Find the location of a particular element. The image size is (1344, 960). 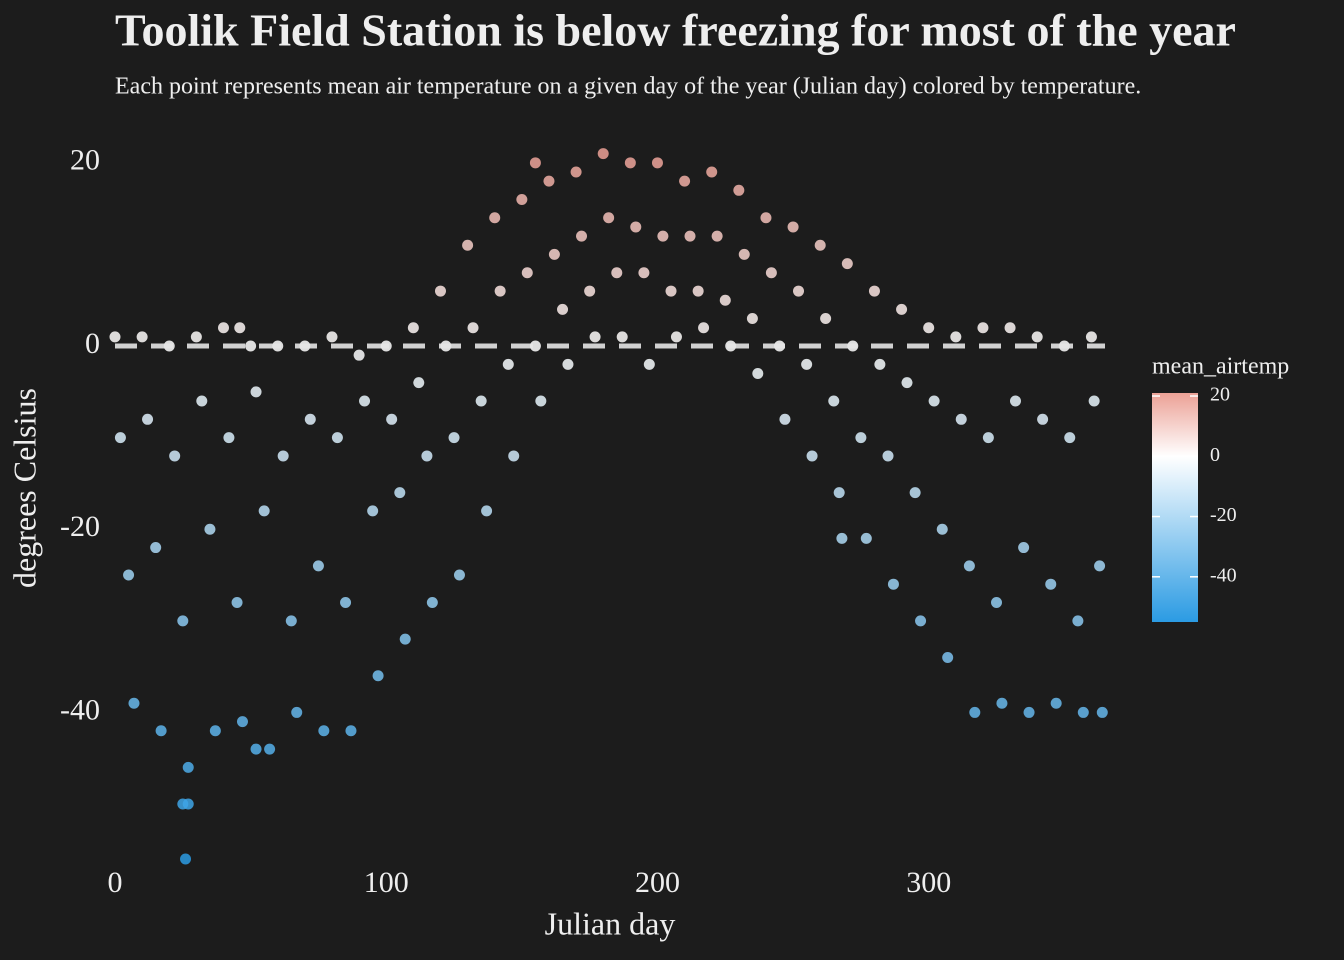

x-tick-label: 200 is located at coordinates (657, 882).